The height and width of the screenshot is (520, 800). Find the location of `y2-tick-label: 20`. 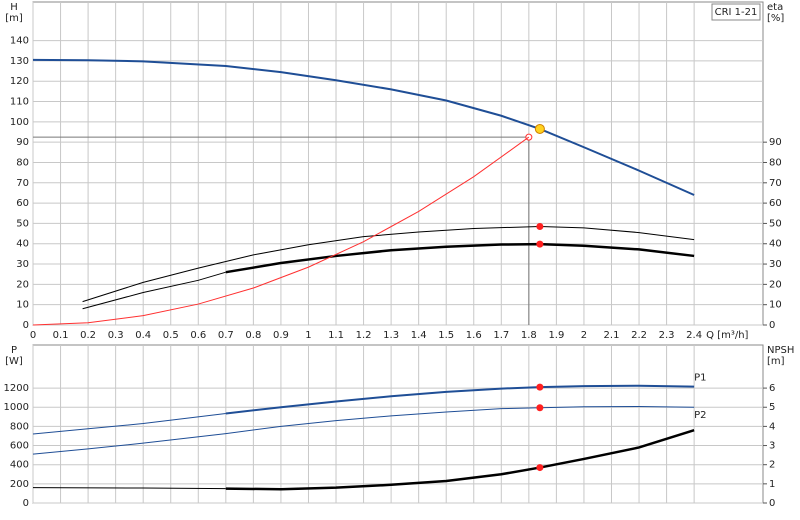

y2-tick-label: 20 is located at coordinates (775, 284).